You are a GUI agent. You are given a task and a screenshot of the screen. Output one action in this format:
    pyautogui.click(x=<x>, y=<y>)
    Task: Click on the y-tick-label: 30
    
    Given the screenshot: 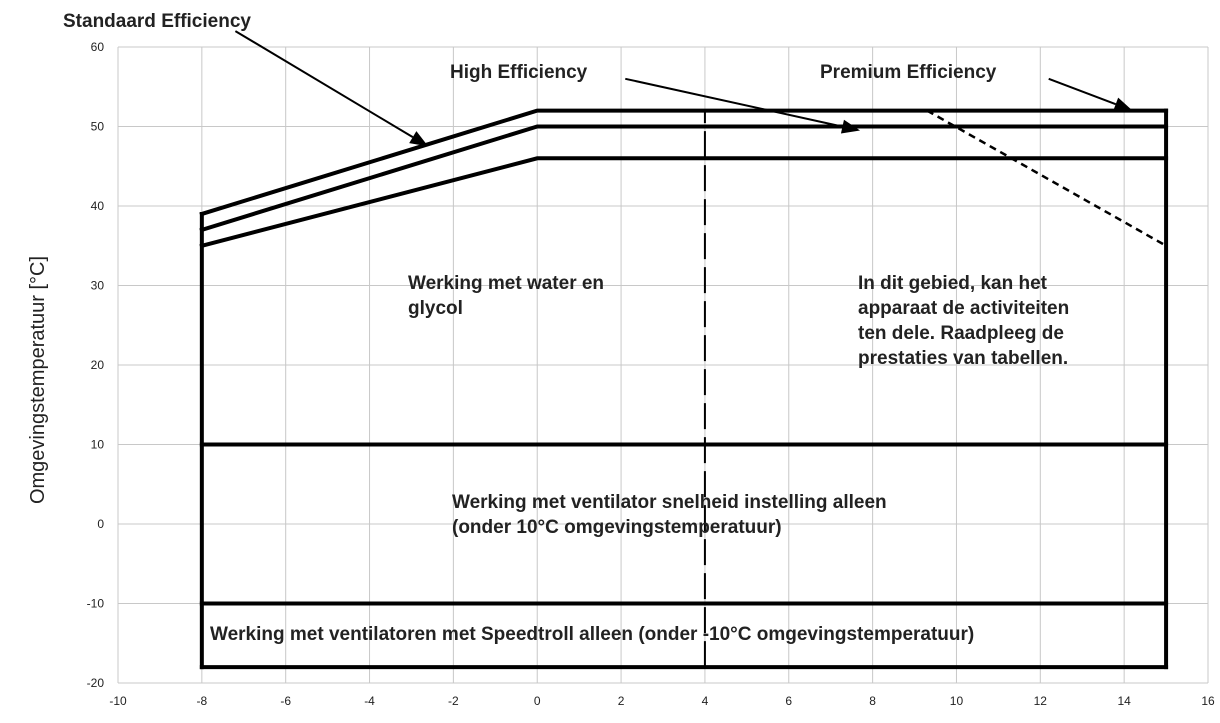 What is the action you would take?
    pyautogui.click(x=98, y=286)
    